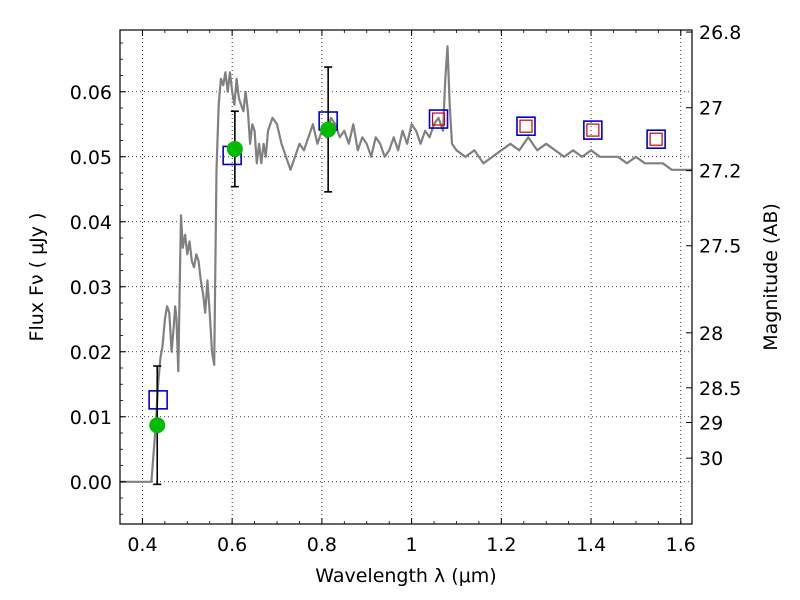 The width and height of the screenshot is (800, 600). I want to click on mag-tick-label: 29, so click(711, 423).